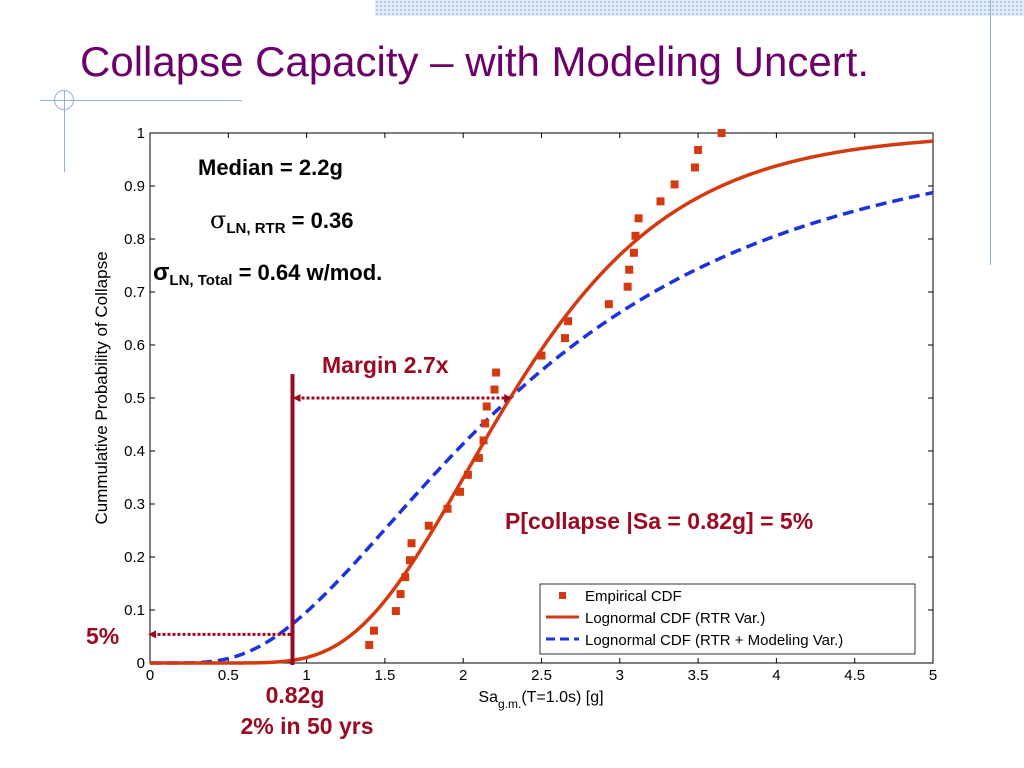 This screenshot has height=768, width=1024. What do you see at coordinates (990, 132) in the screenshot?
I see `decoration-vertical-line` at bounding box center [990, 132].